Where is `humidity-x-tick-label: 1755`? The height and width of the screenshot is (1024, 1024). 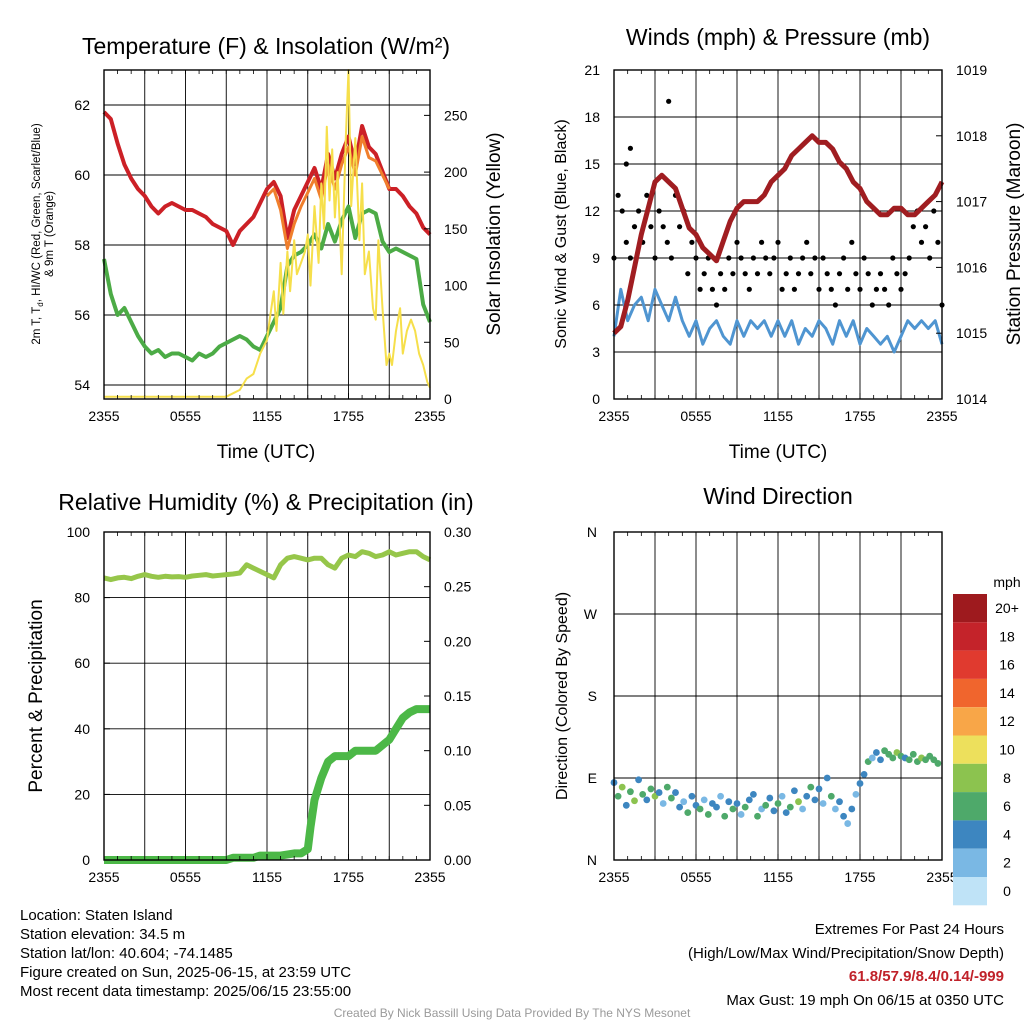 humidity-x-tick-label: 1755 is located at coordinates (348, 877).